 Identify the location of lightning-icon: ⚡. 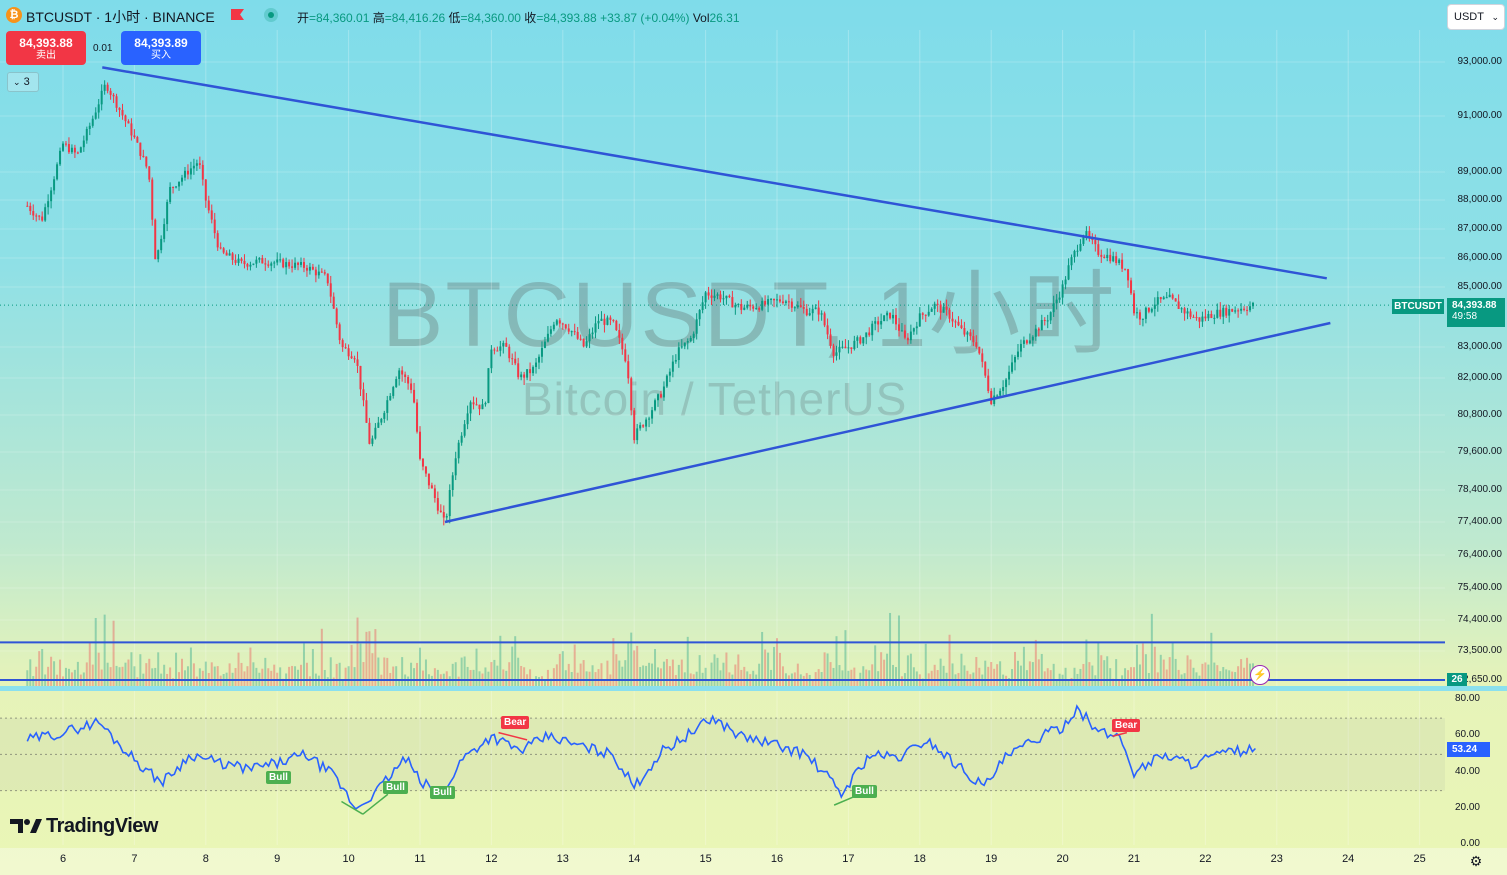
(1260, 675).